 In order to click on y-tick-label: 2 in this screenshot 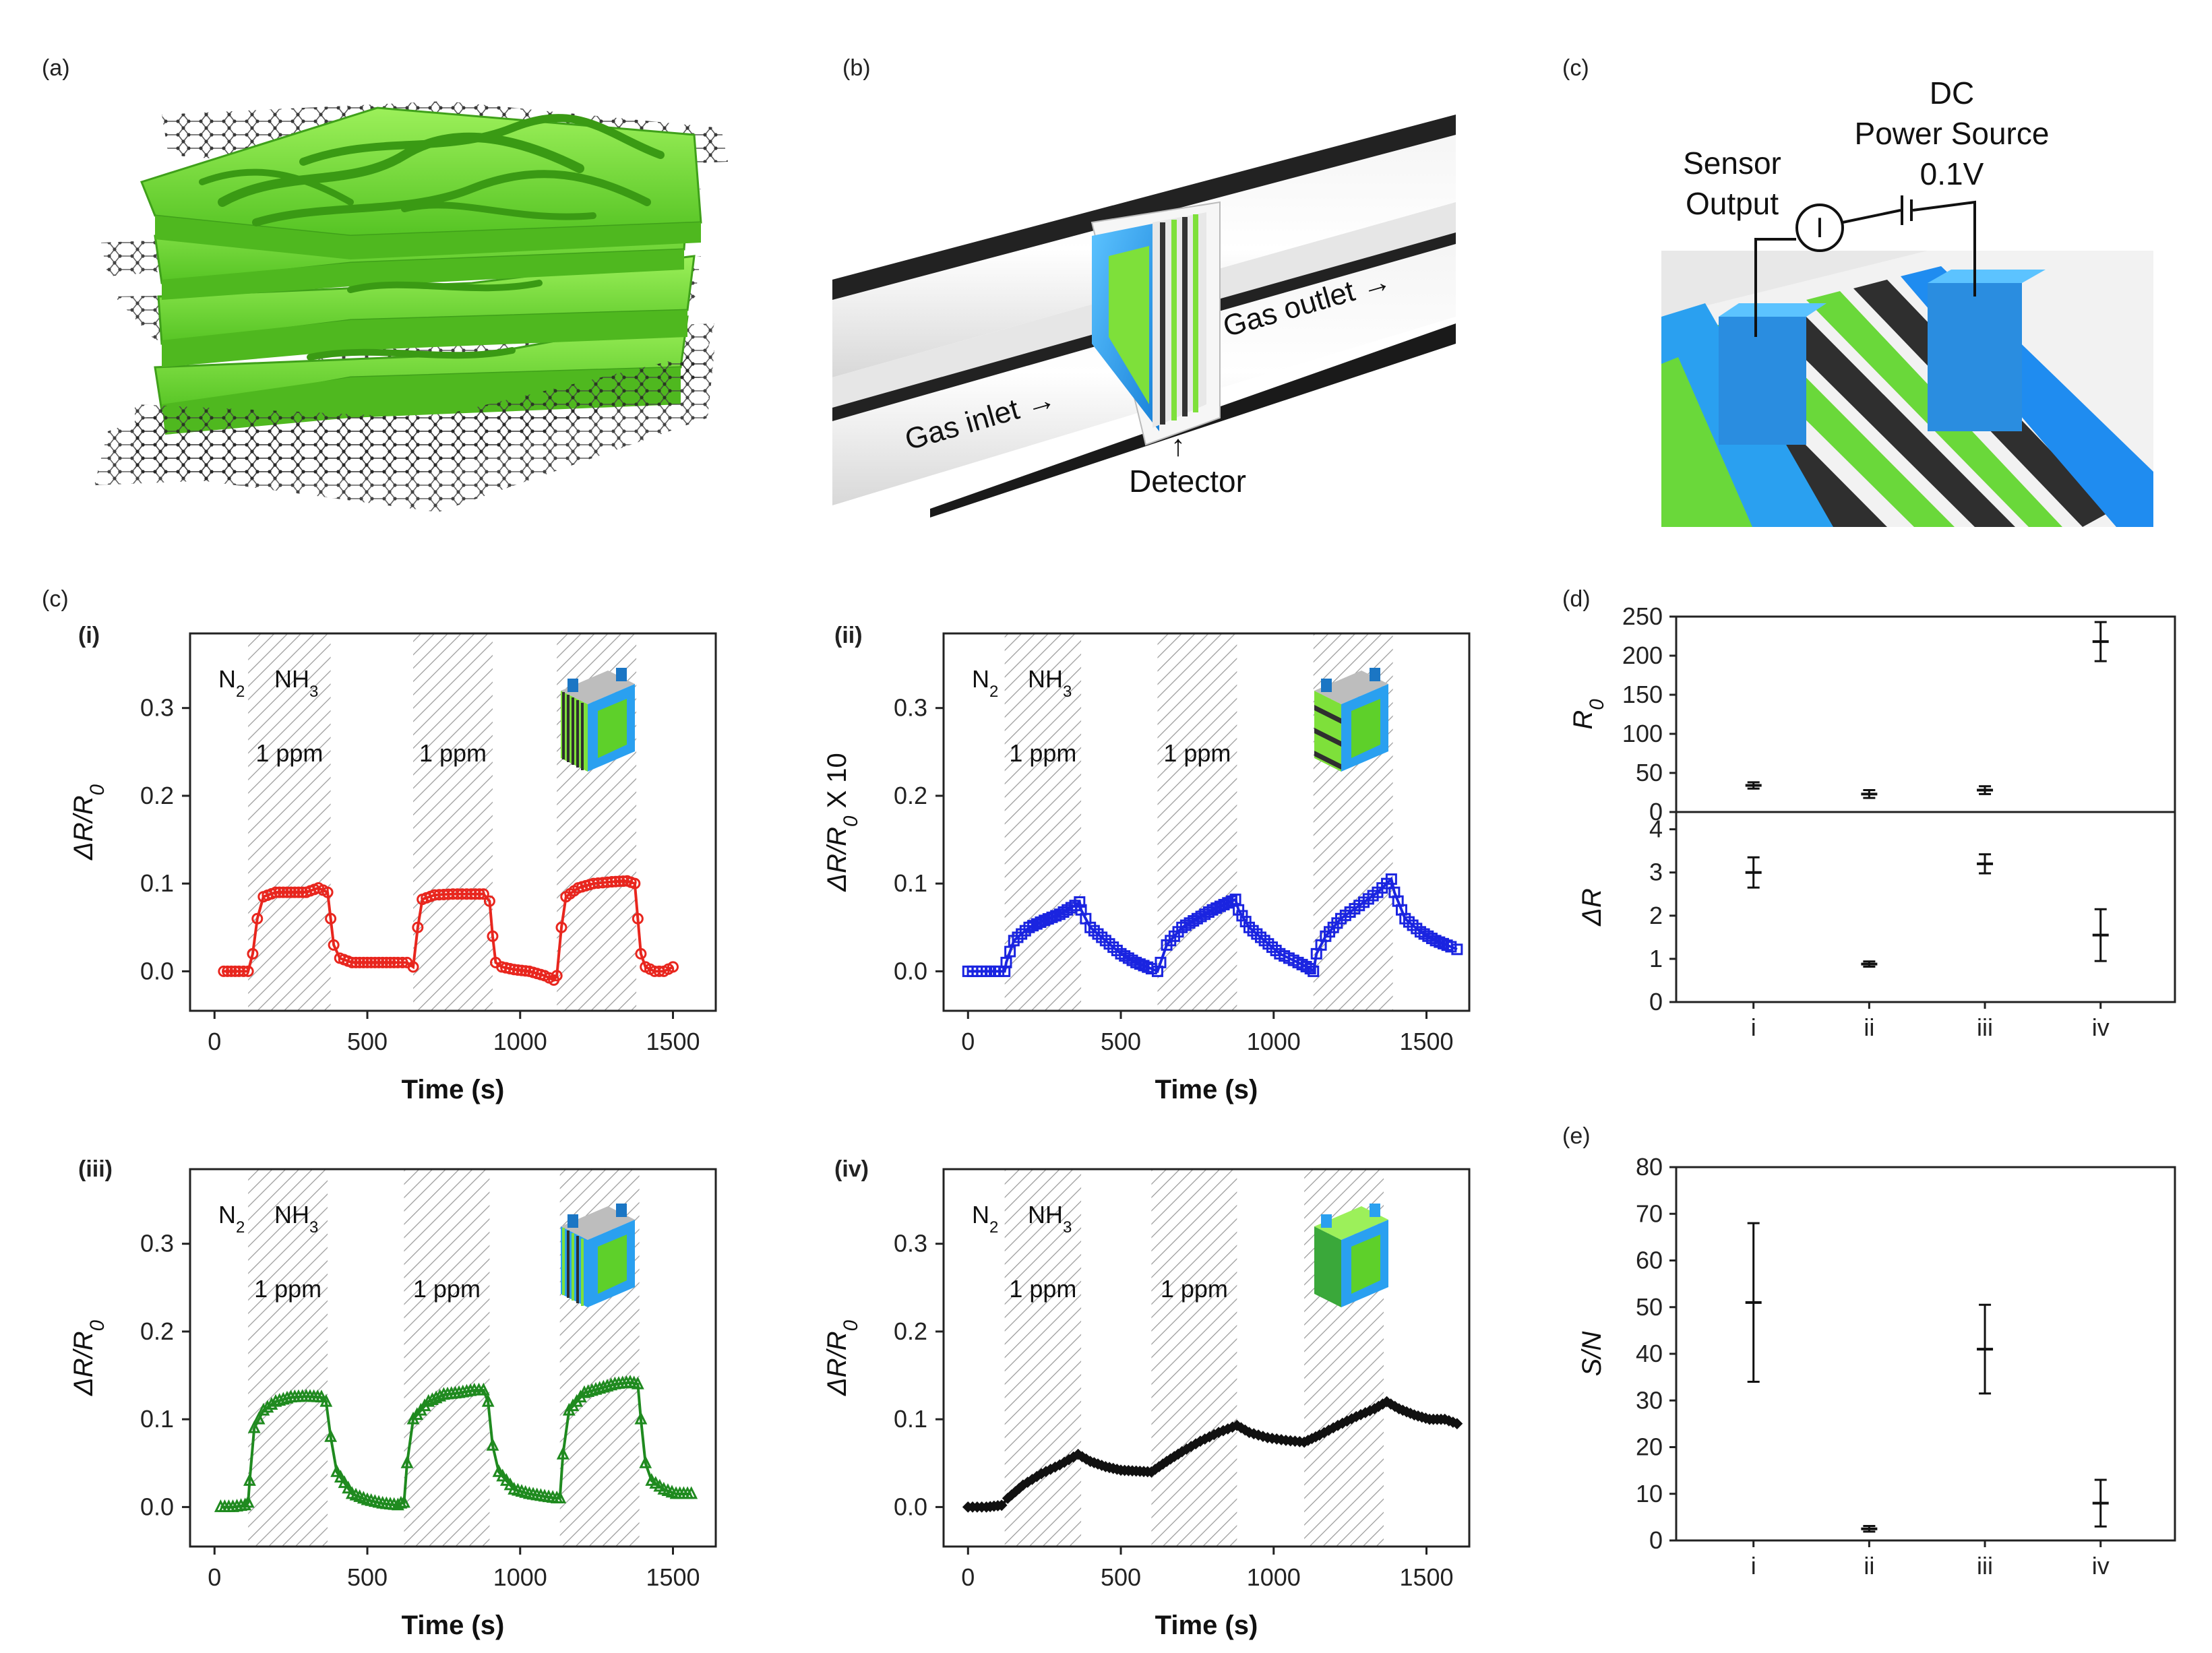, I will do `click(1656, 916)`.